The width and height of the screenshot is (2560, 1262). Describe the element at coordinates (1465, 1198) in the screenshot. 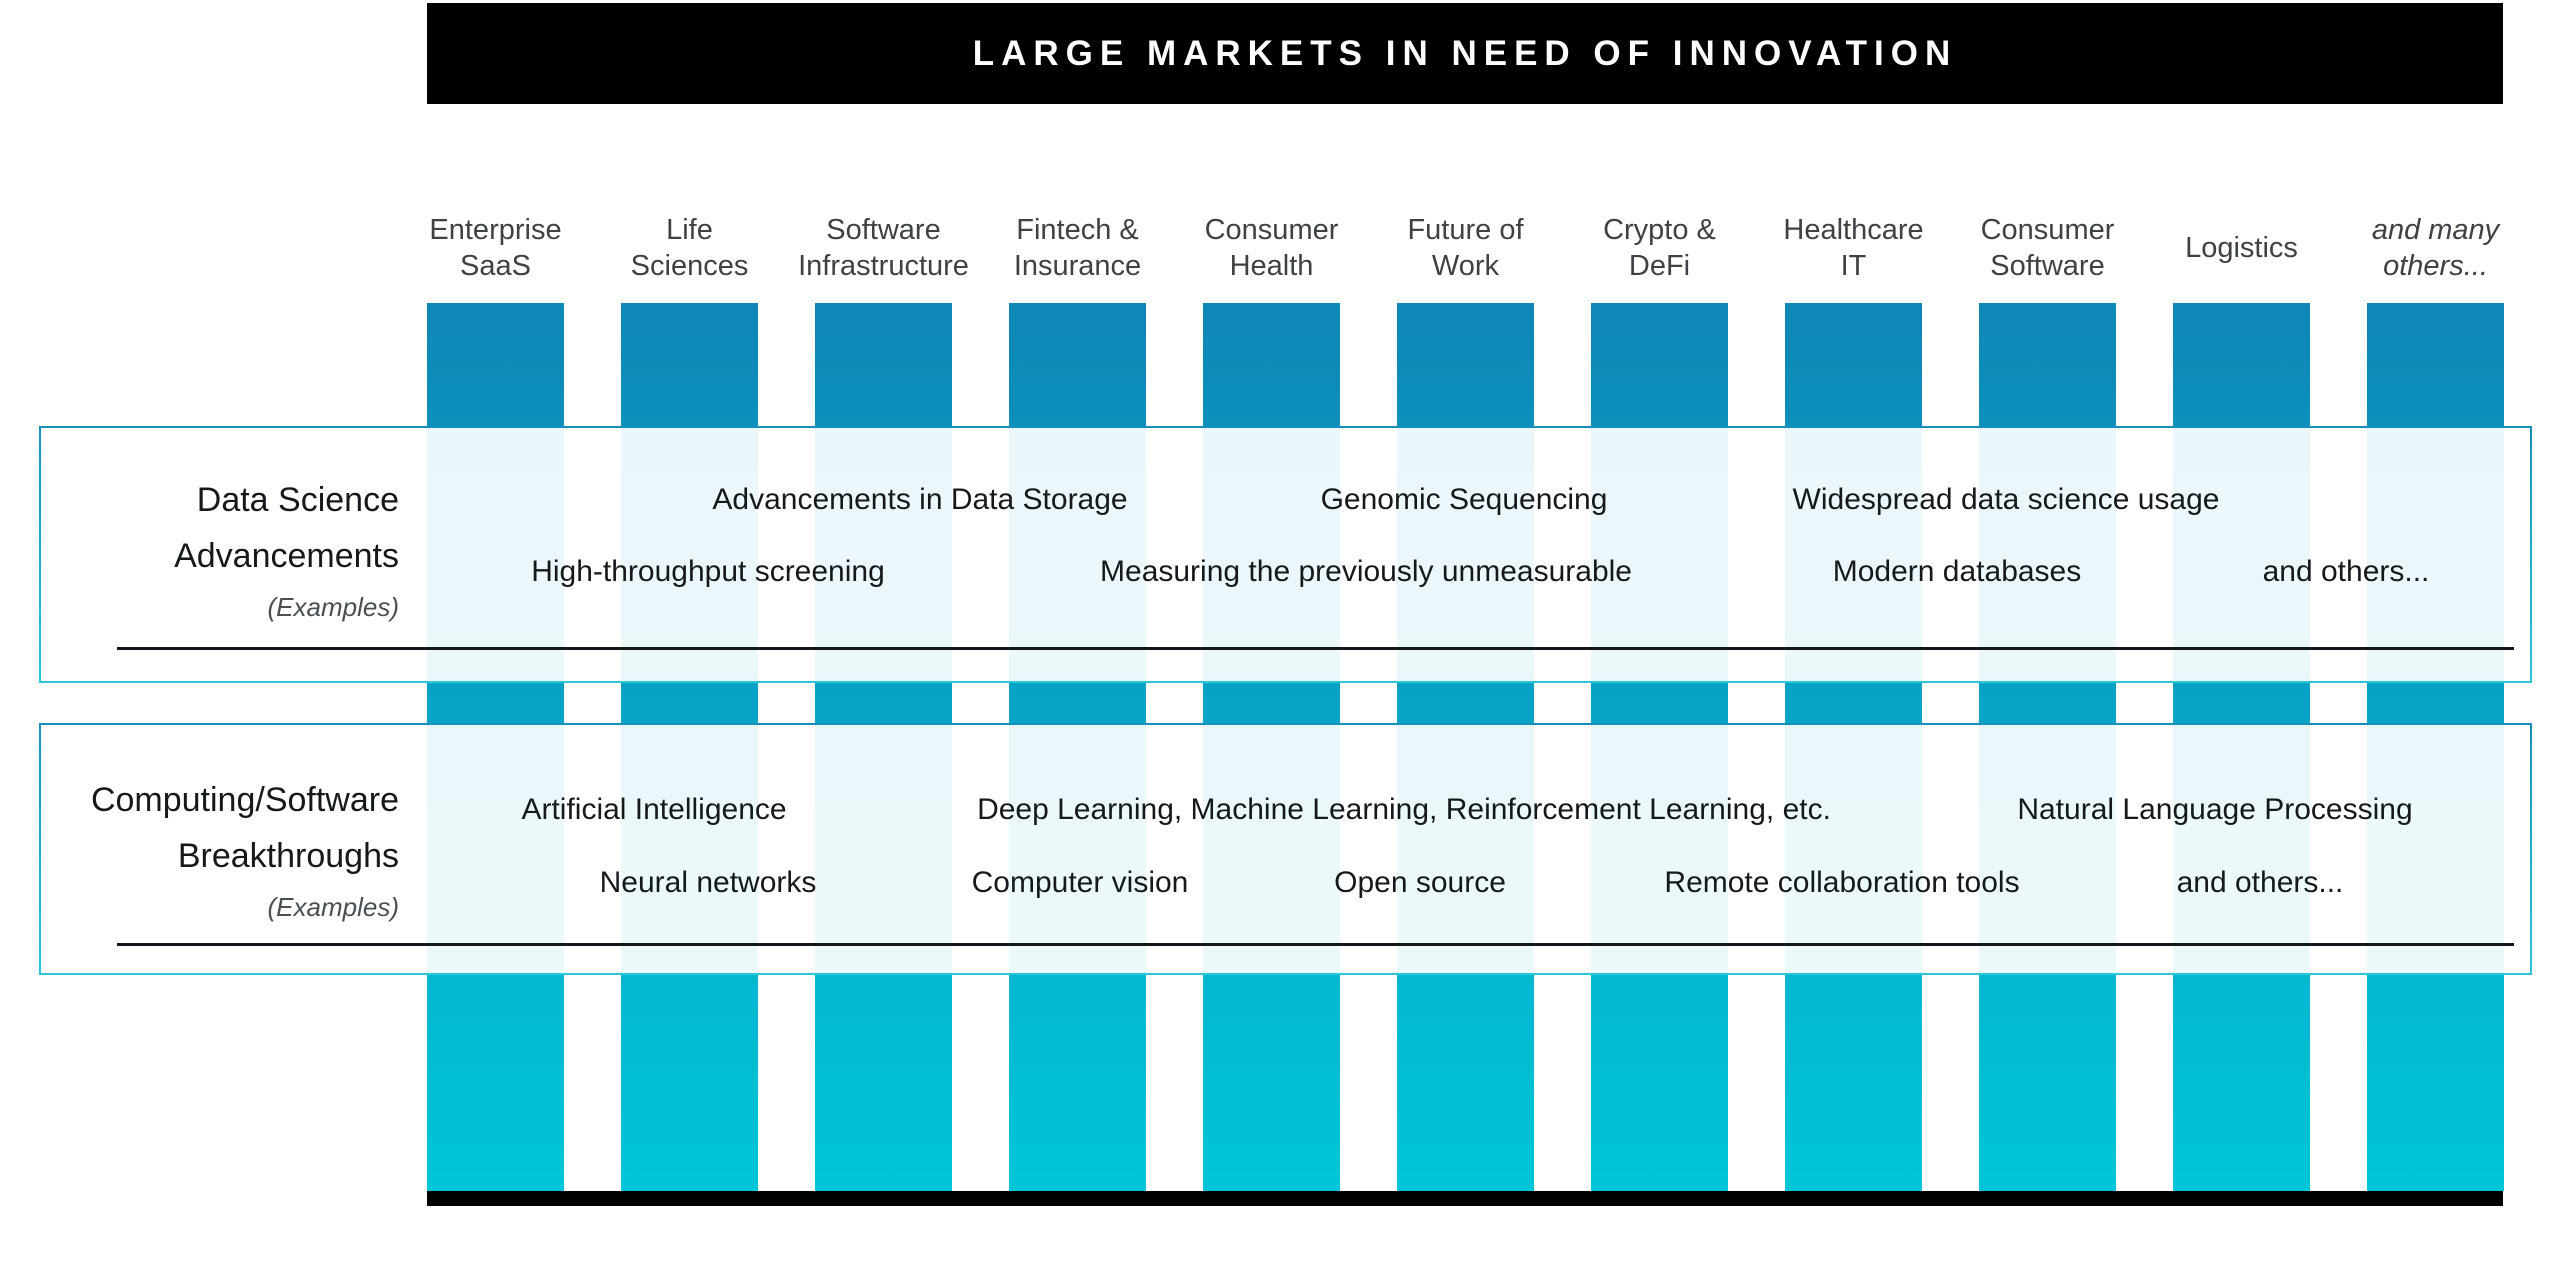

I see `bottom-bar` at that location.